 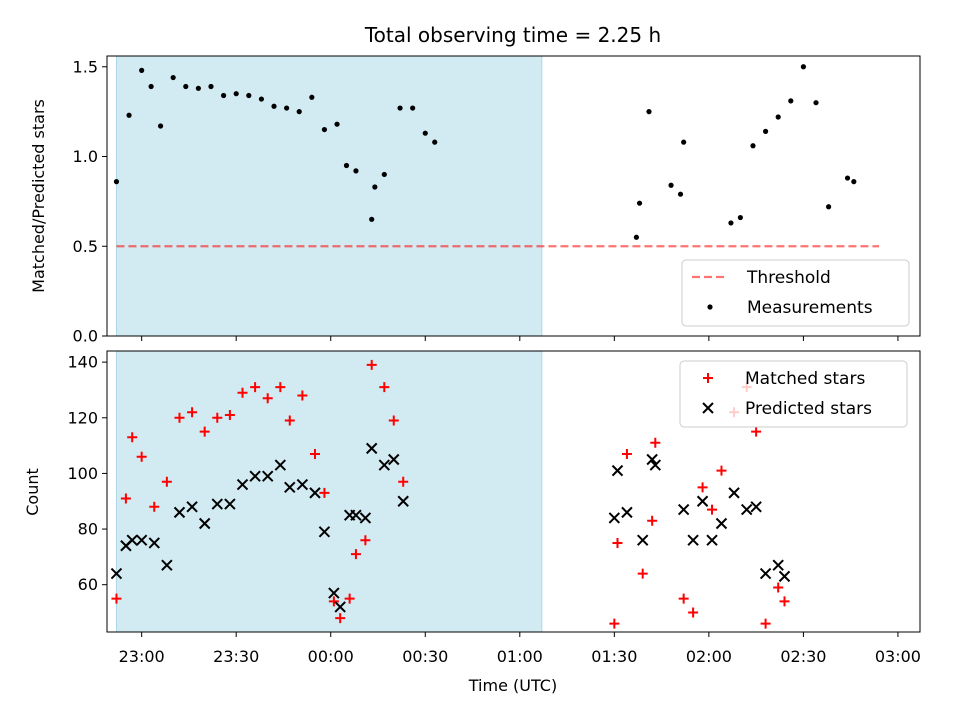 I want to click on legend-threshold-label: Threshold, so click(x=788, y=278).